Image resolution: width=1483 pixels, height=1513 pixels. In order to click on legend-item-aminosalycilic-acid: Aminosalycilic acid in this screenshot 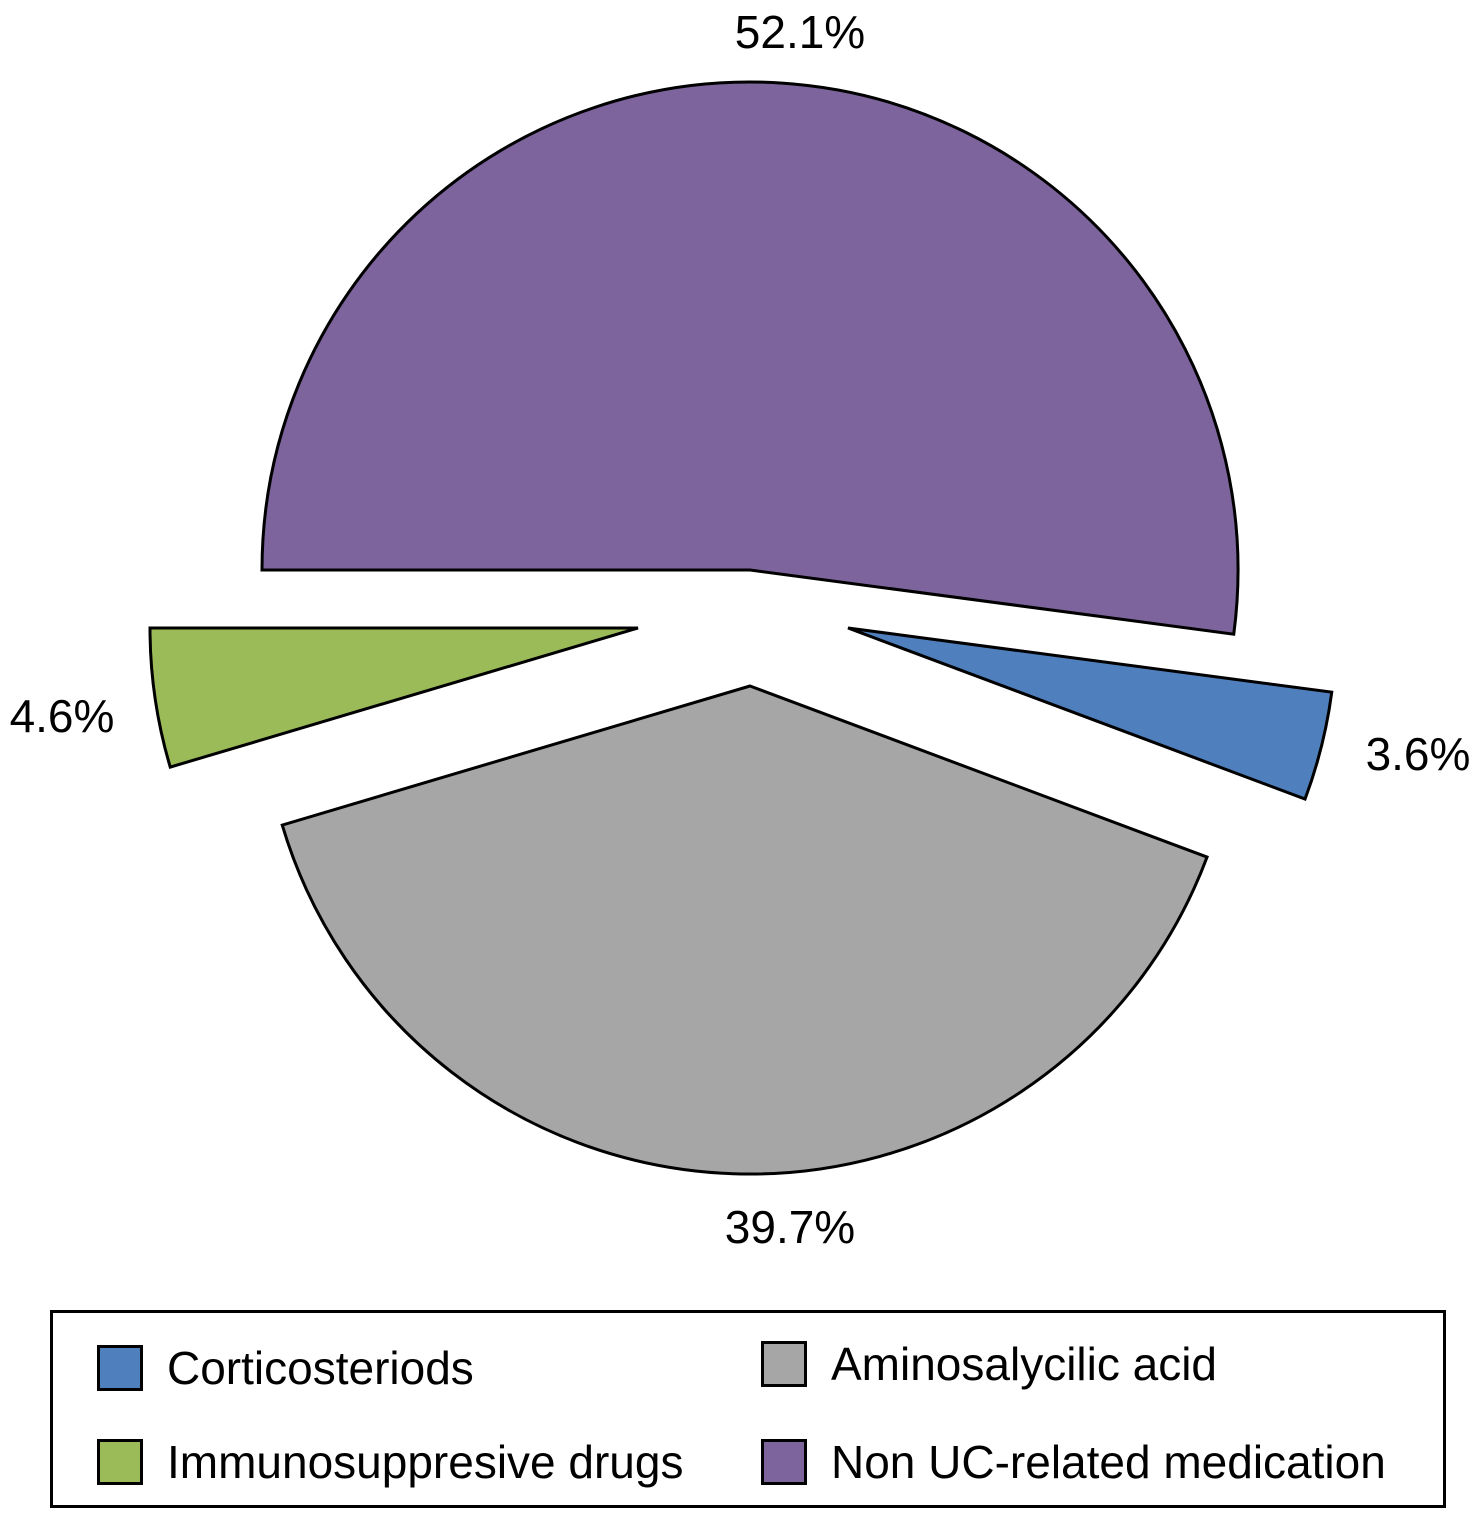, I will do `click(989, 1364)`.